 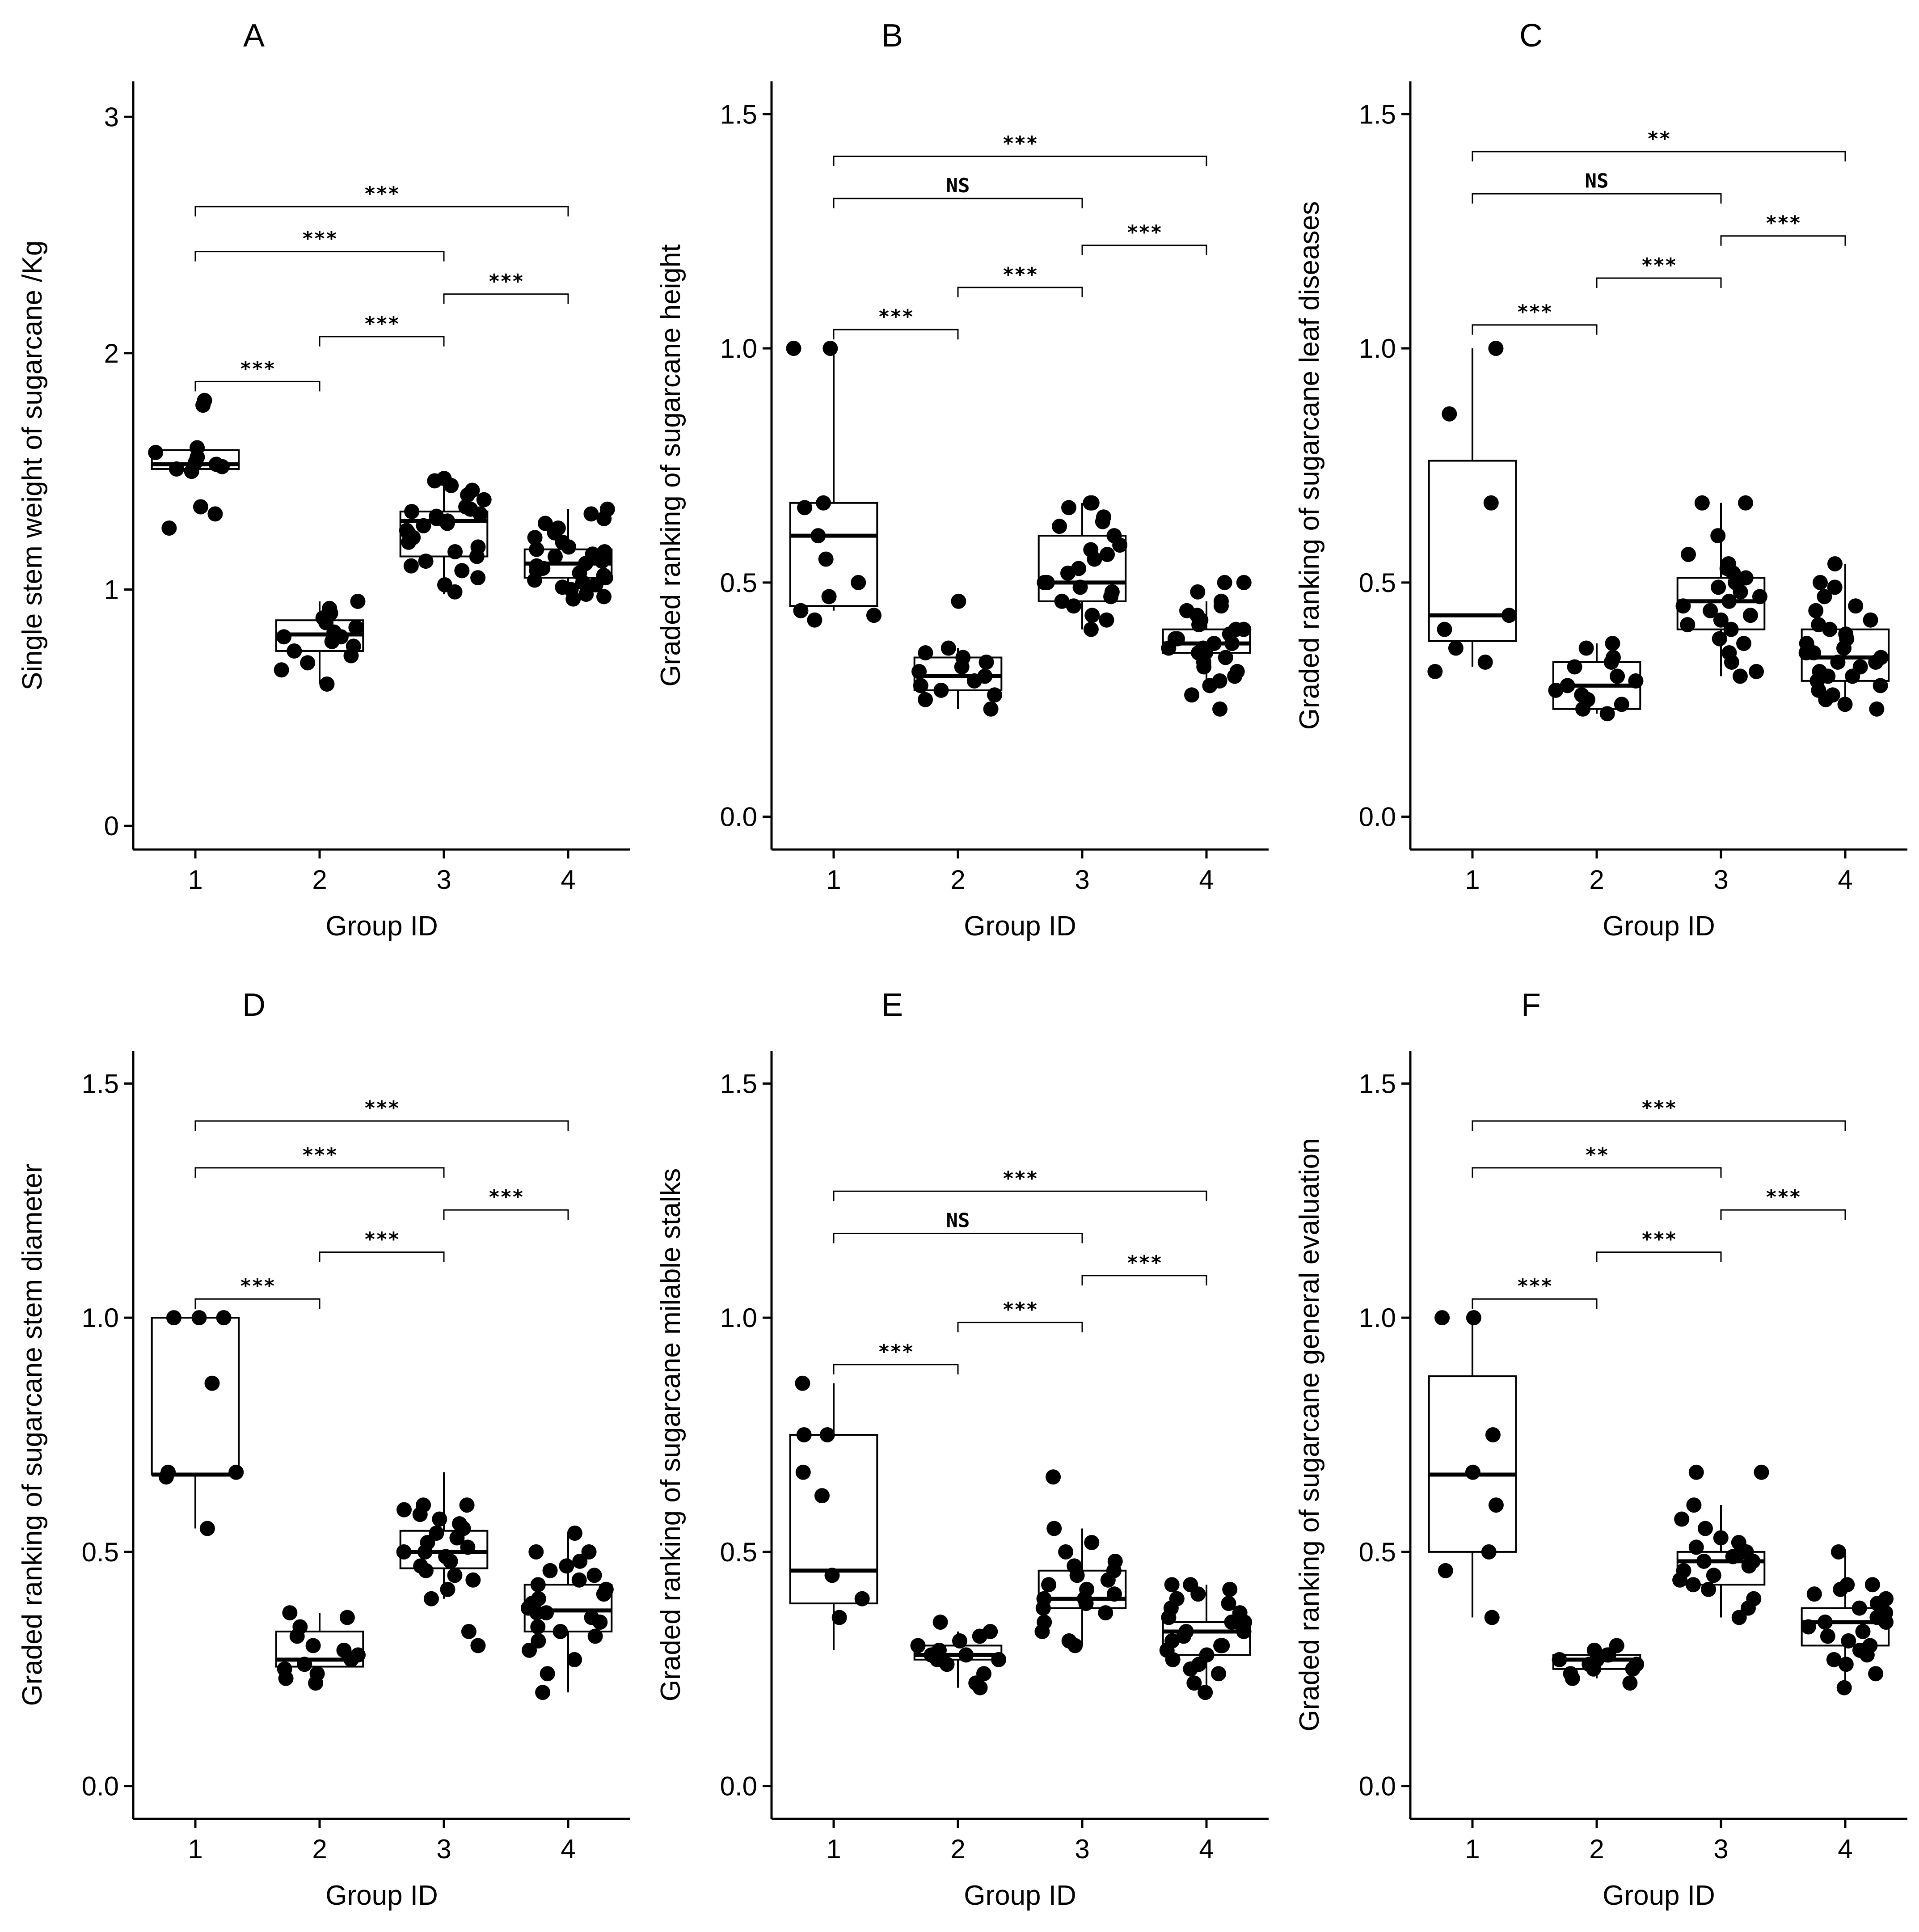 What do you see at coordinates (738, 1786) in the screenshot?
I see `y-tick-label: 0.0` at bounding box center [738, 1786].